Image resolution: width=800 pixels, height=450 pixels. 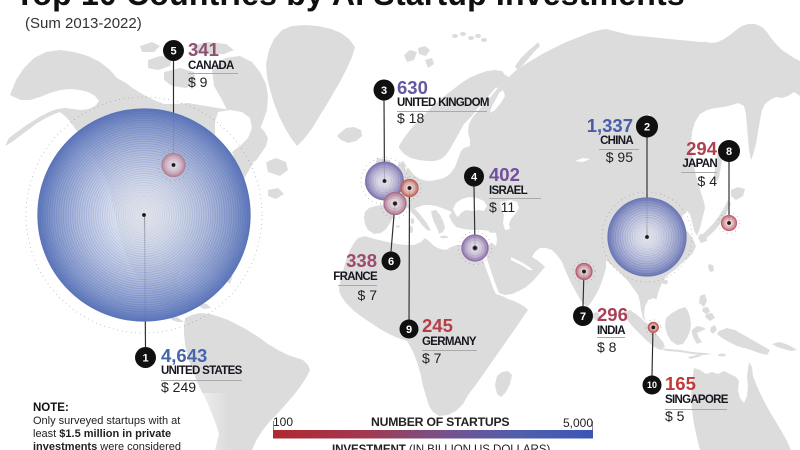 What do you see at coordinates (173, 52) in the screenshot?
I see `svg-text: 5` at bounding box center [173, 52].